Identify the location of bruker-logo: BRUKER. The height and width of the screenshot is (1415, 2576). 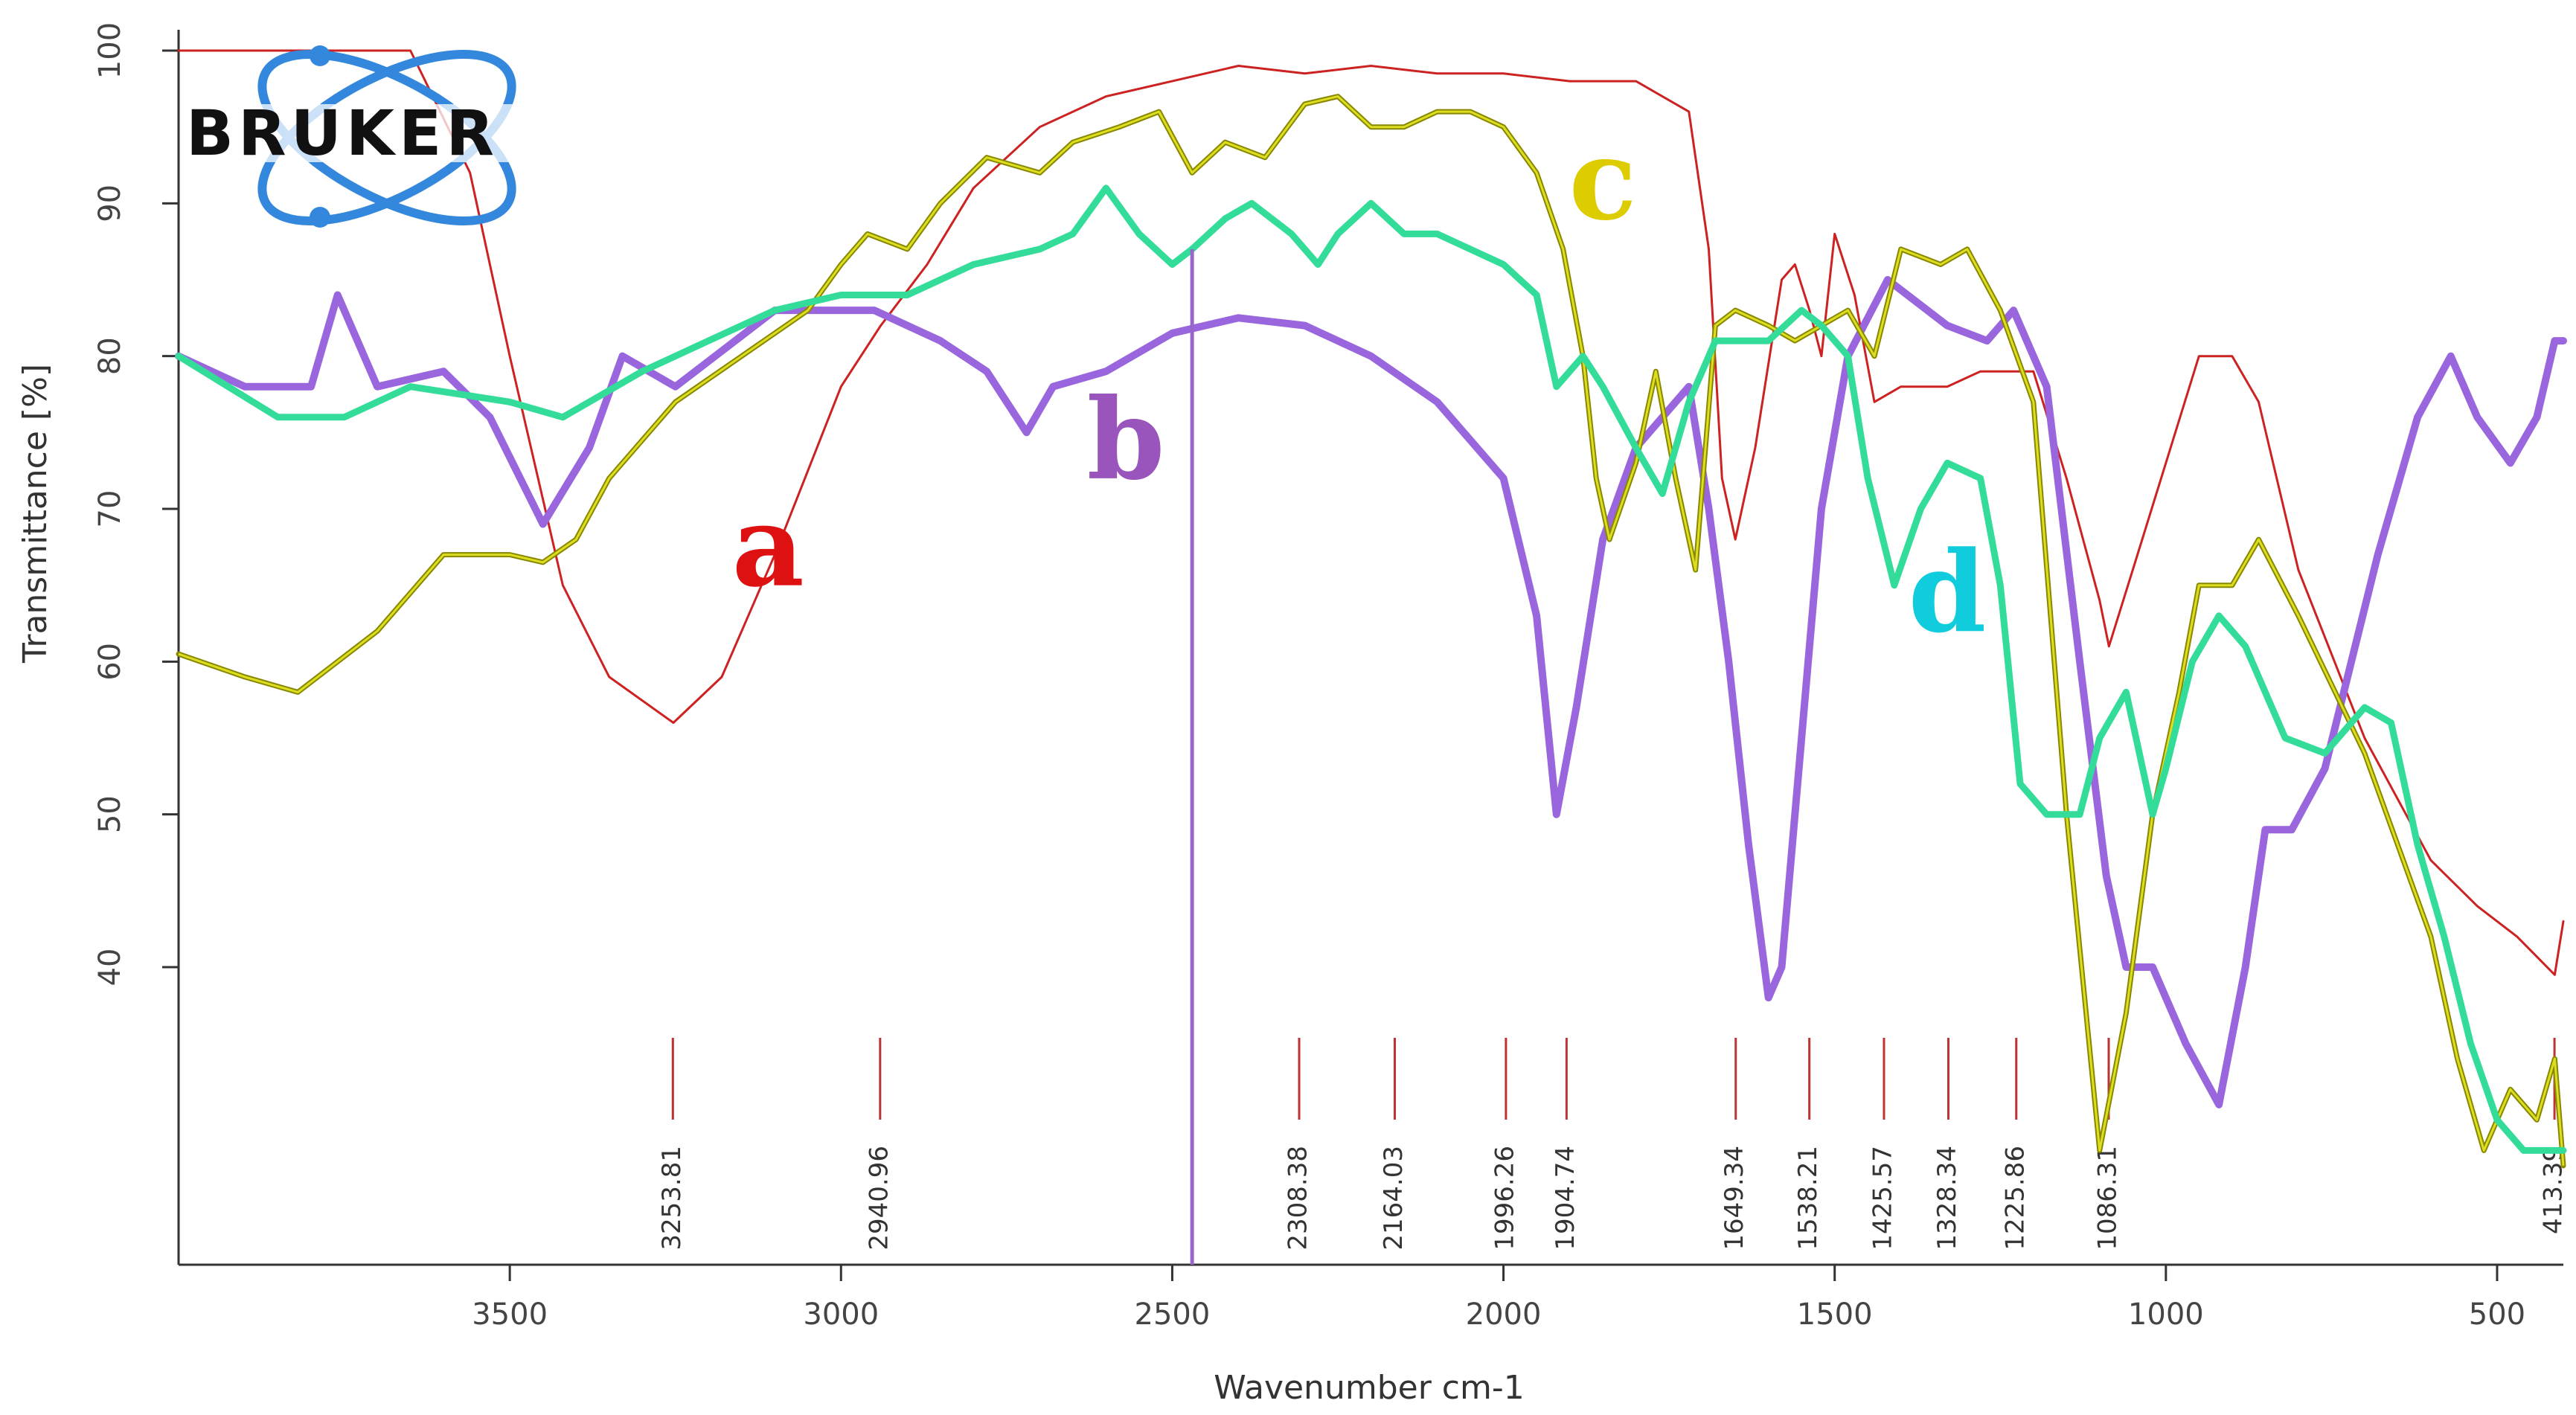
(383, 136).